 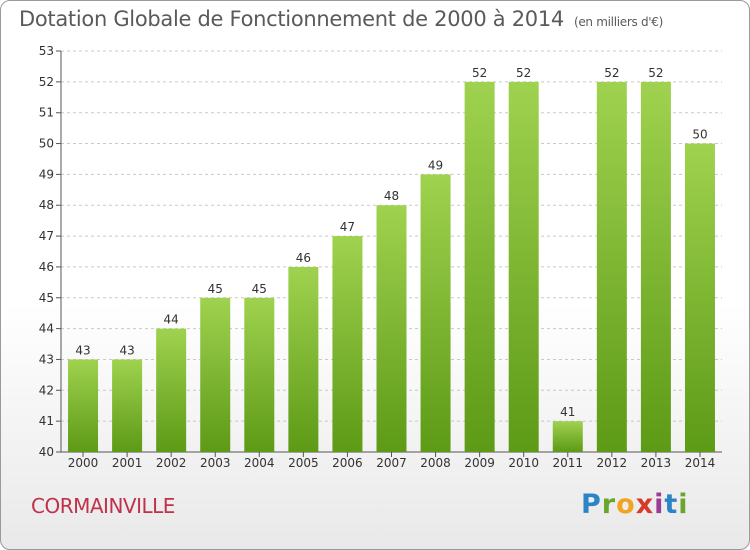 I want to click on y-tick-label: 48, so click(x=46, y=205).